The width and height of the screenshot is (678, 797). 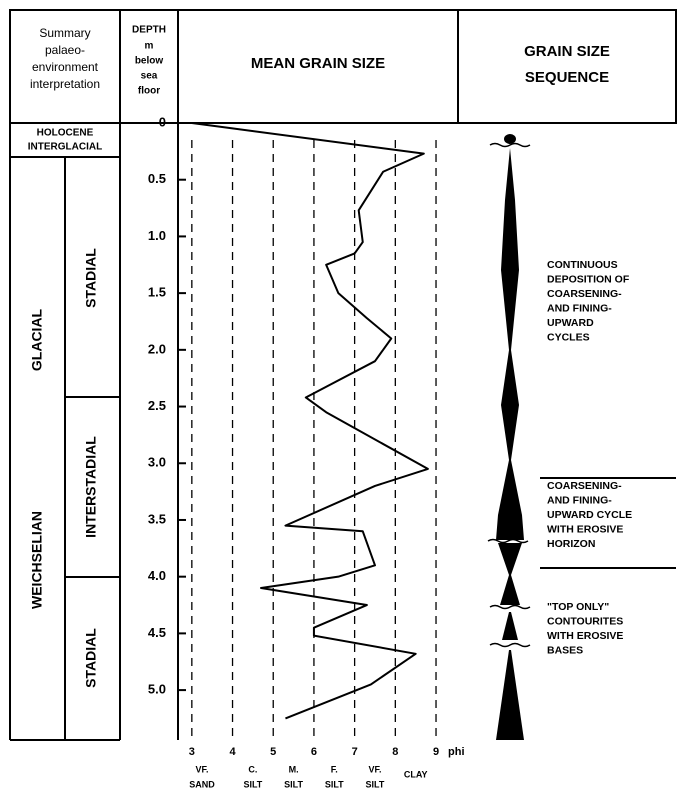 What do you see at coordinates (65, 133) in the screenshot?
I see `unit-label: HOLOCENE` at bounding box center [65, 133].